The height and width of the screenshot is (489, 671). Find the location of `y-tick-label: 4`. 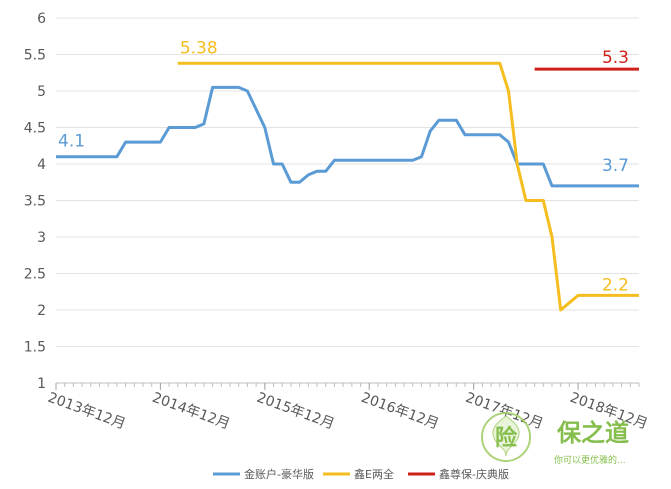

y-tick-label: 4 is located at coordinates (41, 165).